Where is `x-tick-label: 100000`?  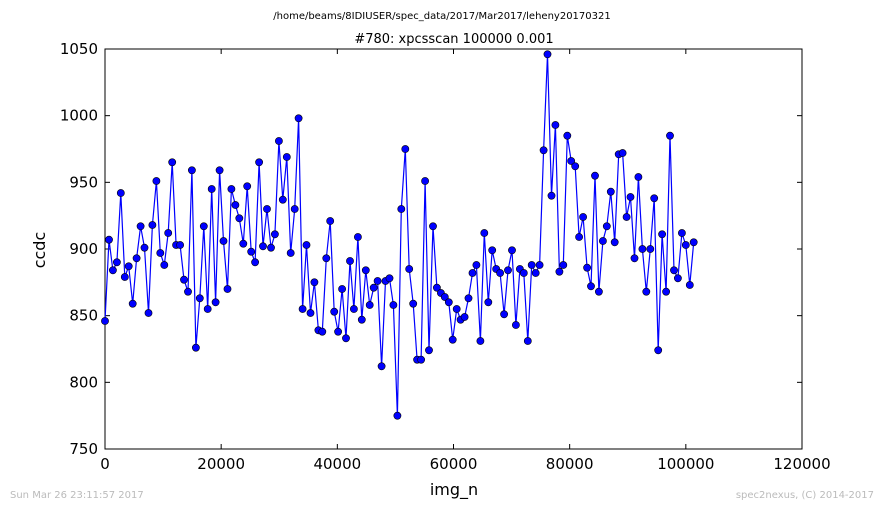
x-tick-label: 100000 is located at coordinates (685, 464).